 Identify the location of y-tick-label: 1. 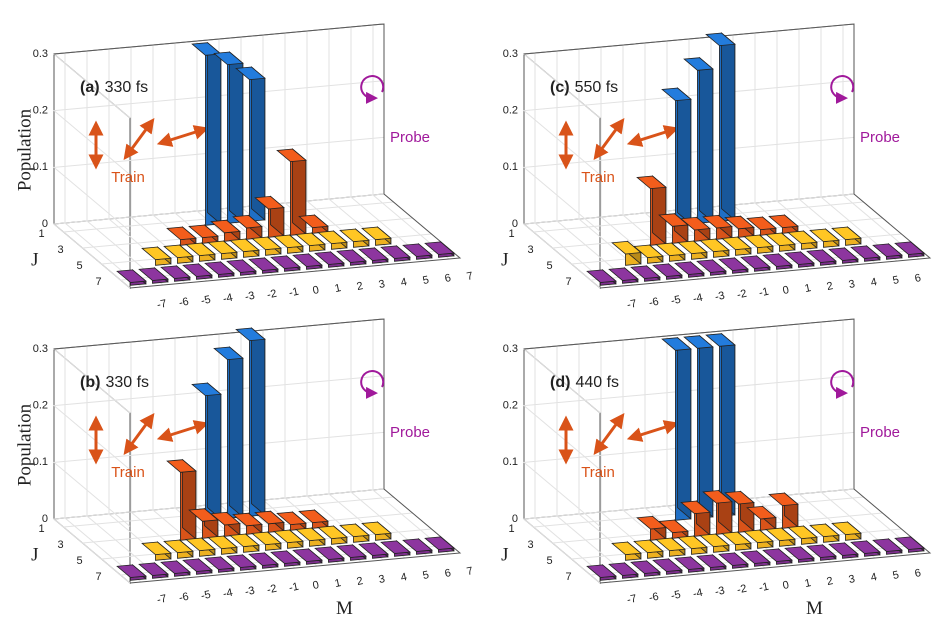
(511, 529).